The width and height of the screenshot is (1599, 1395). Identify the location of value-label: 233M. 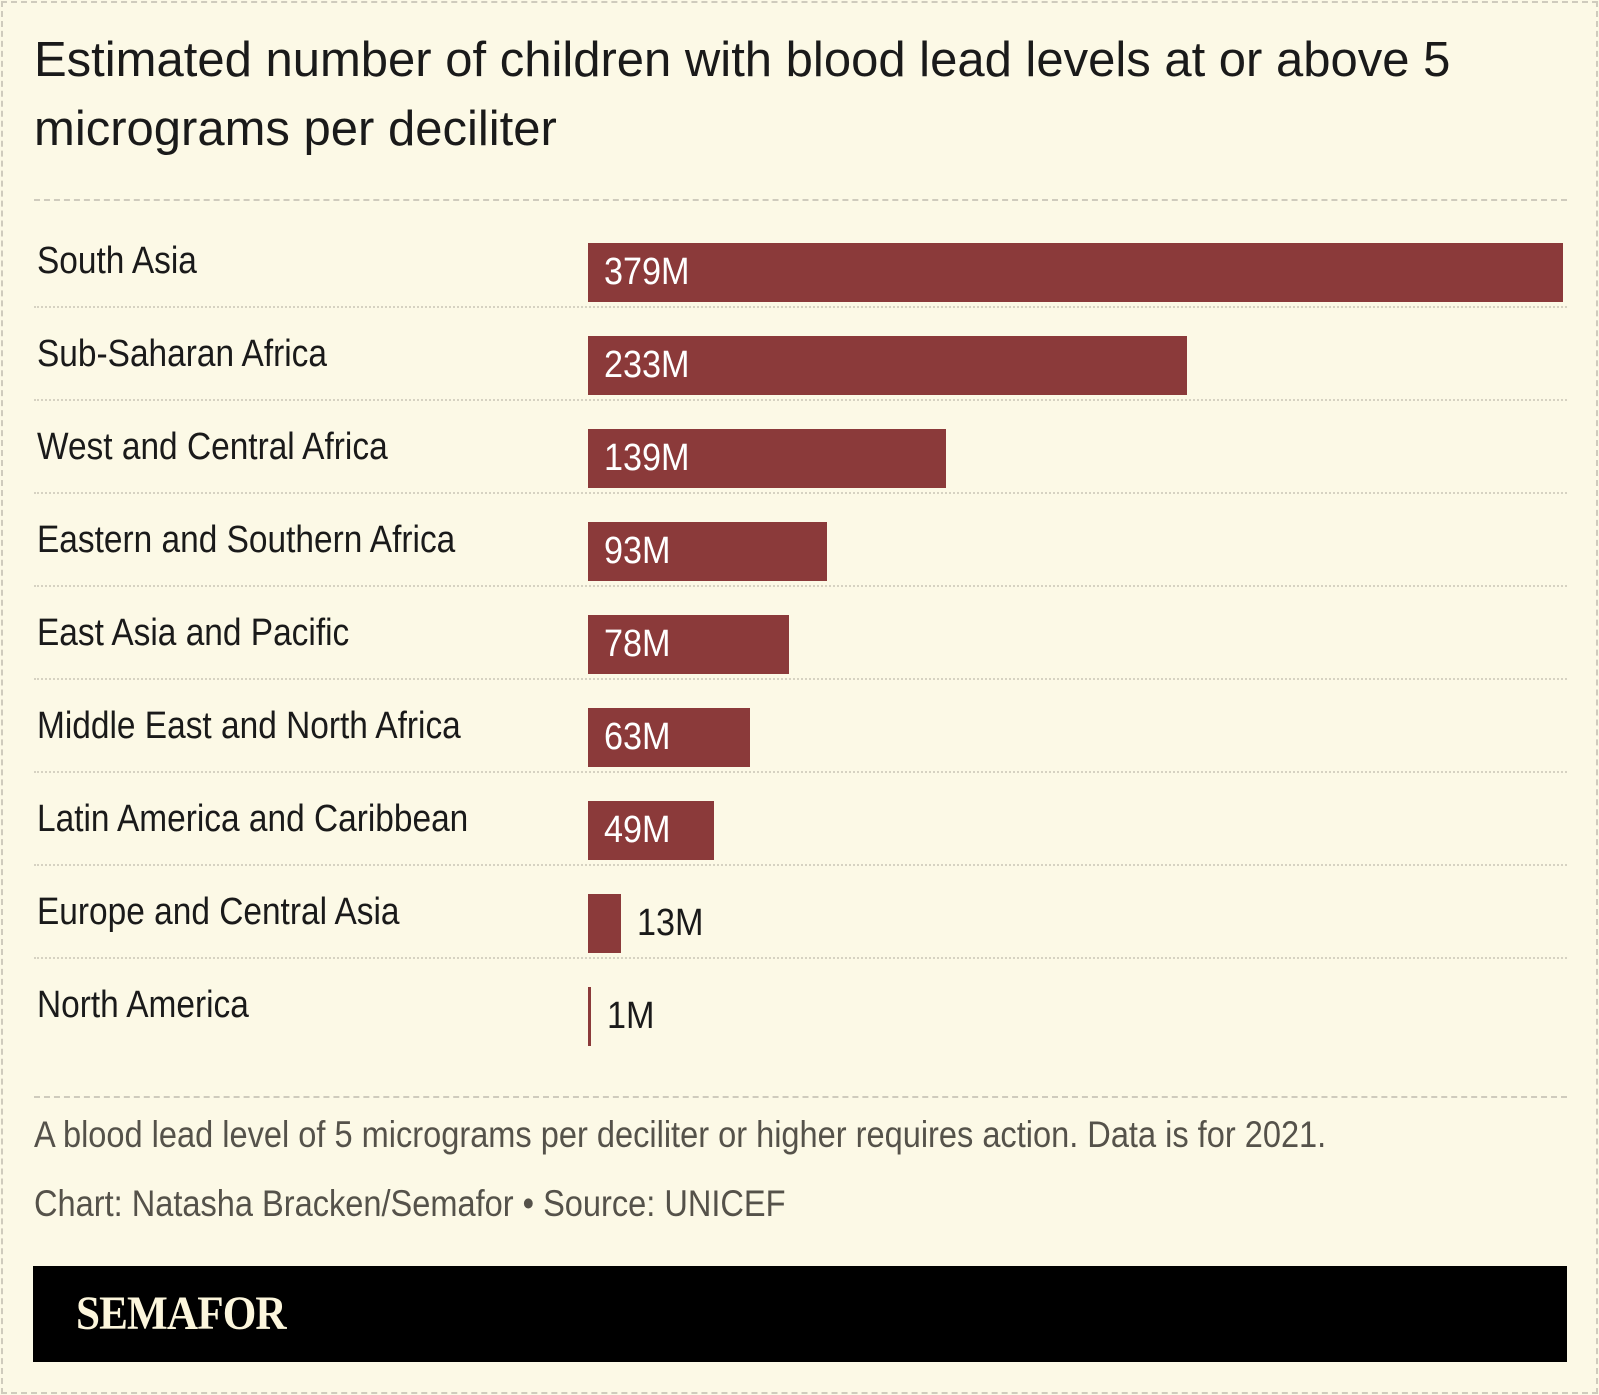
(647, 365).